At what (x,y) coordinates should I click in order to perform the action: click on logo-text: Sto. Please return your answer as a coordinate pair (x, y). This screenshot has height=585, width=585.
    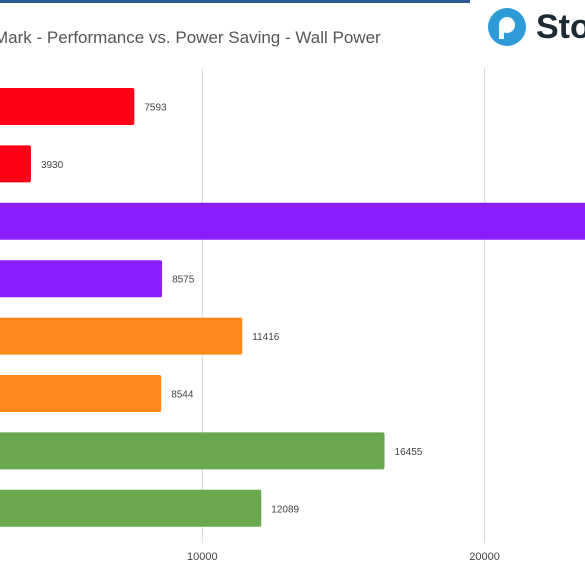
    Looking at the image, I should click on (560, 27).